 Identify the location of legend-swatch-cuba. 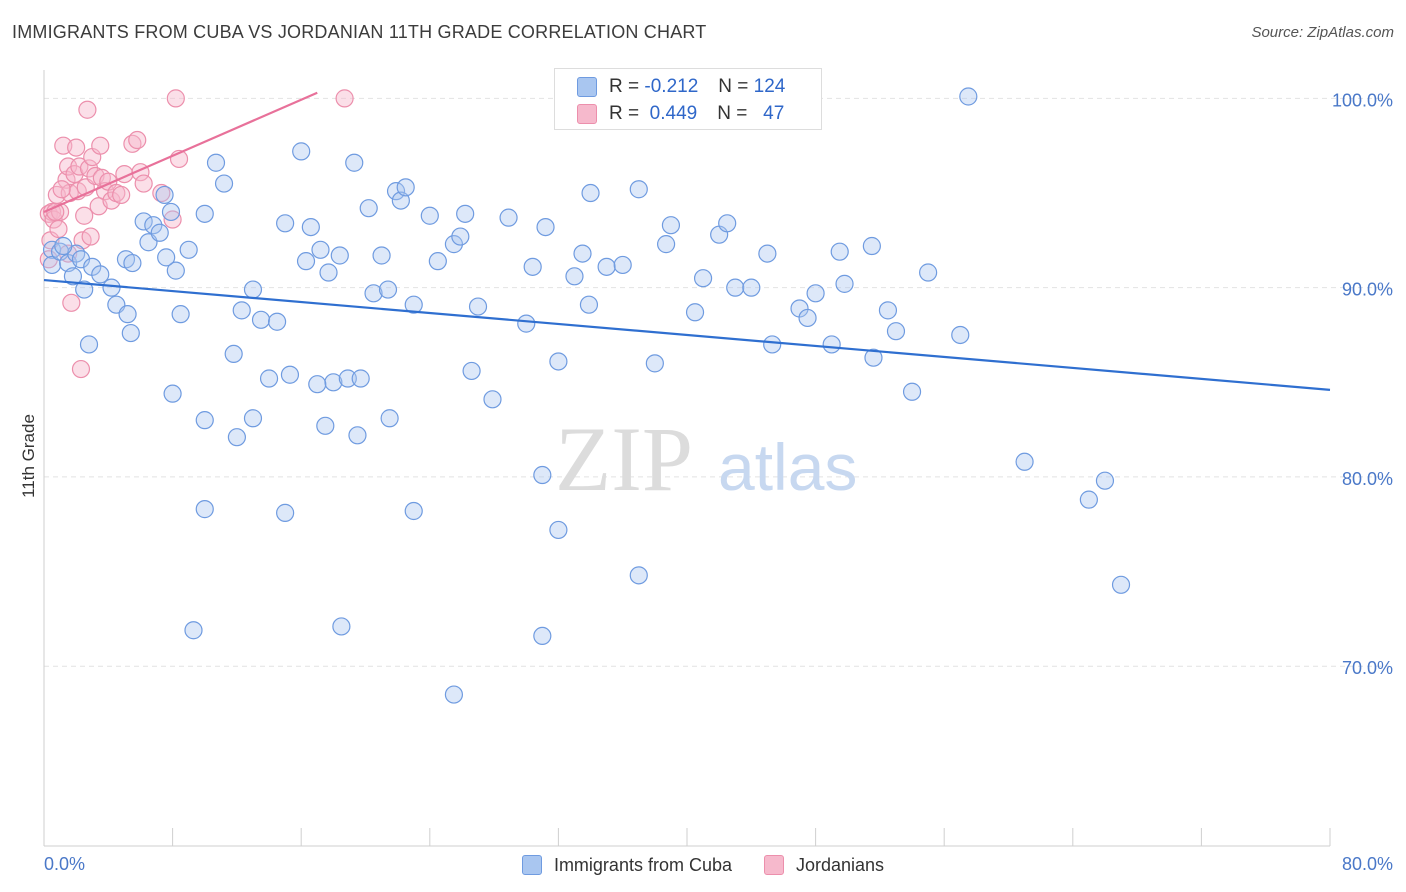
(587, 87).